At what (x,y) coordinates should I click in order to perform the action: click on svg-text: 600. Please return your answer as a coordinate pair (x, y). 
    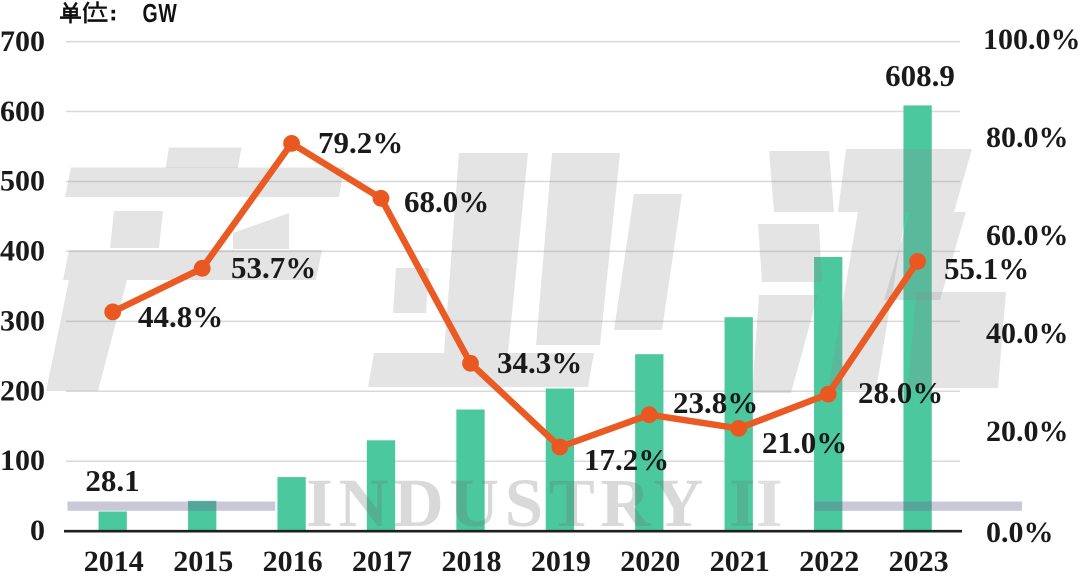
    Looking at the image, I should click on (22, 111).